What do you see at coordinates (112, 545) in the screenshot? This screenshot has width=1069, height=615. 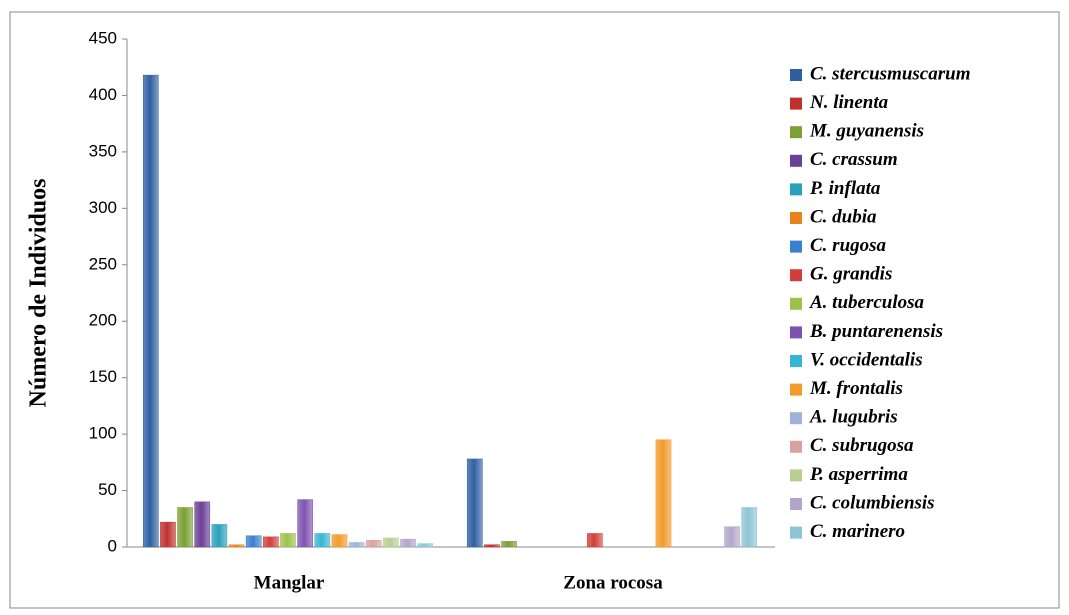 I see `y-tick-label: 0` at bounding box center [112, 545].